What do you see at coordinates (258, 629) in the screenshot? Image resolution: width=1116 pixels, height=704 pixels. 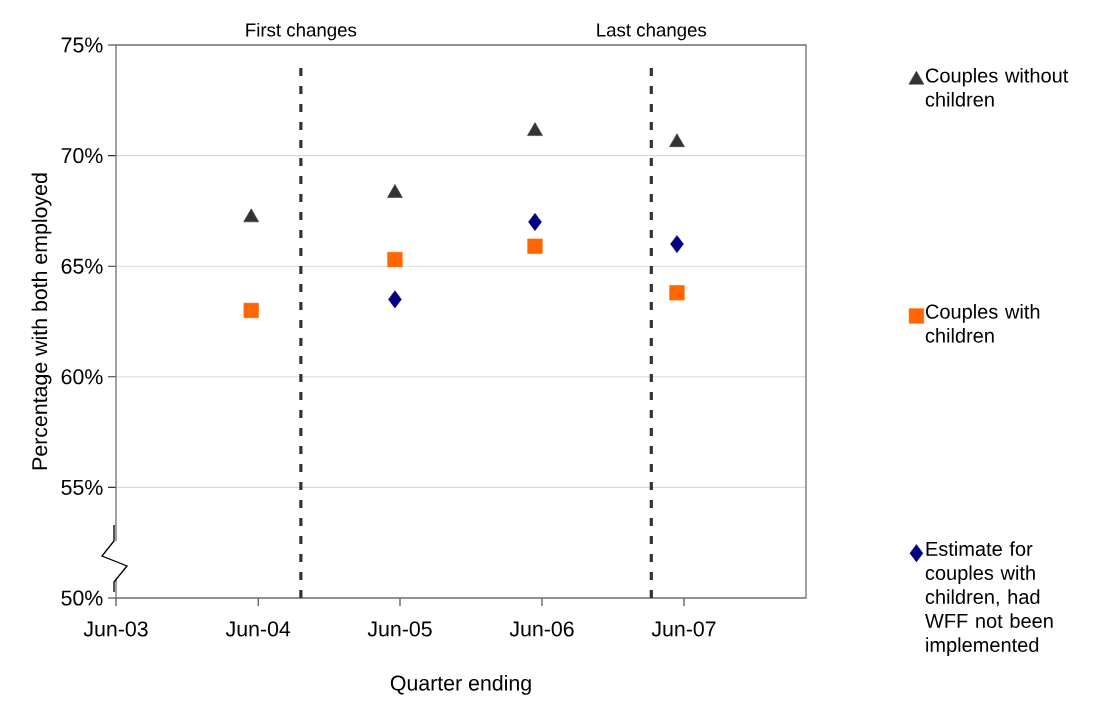 I see `x-tick-label: Jun-04` at bounding box center [258, 629].